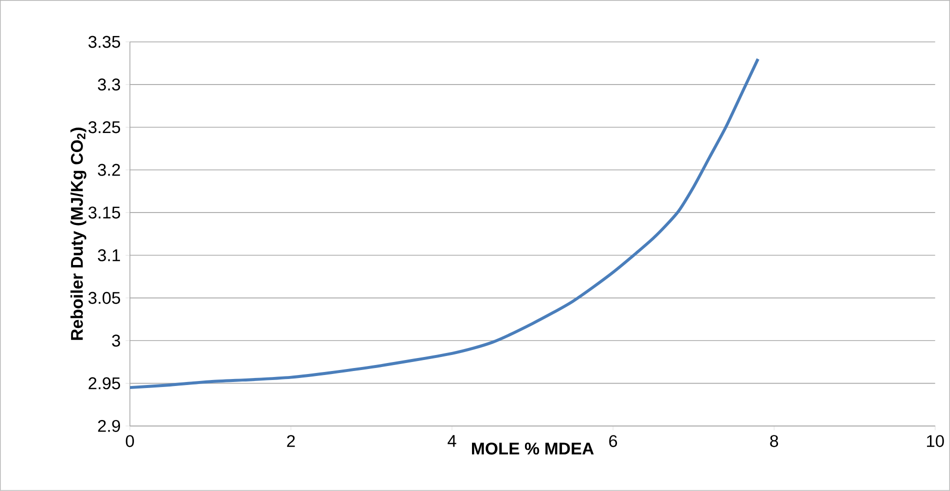  What do you see at coordinates (104, 42) in the screenshot?
I see `y-tick-label: 3.35` at bounding box center [104, 42].